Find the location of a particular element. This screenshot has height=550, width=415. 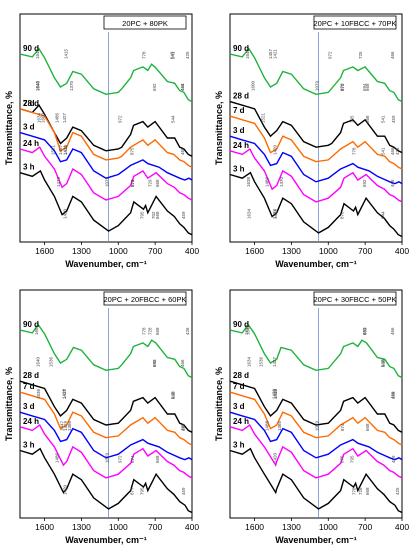

title-box is located at coordinates (145, 22).